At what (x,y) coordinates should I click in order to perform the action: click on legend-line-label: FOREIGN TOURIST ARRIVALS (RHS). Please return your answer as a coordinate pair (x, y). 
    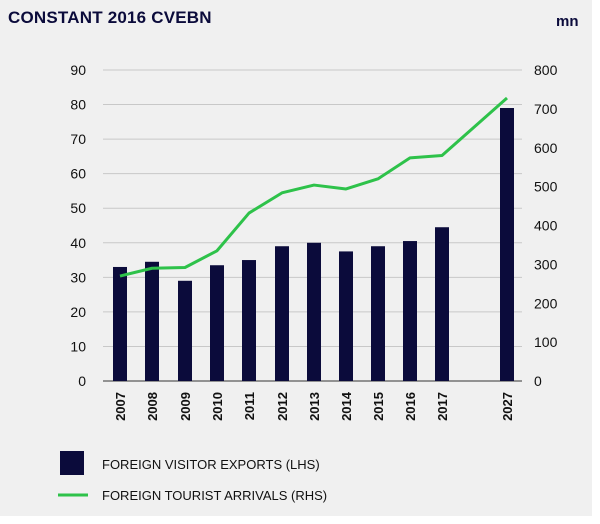
    Looking at the image, I should click on (214, 495).